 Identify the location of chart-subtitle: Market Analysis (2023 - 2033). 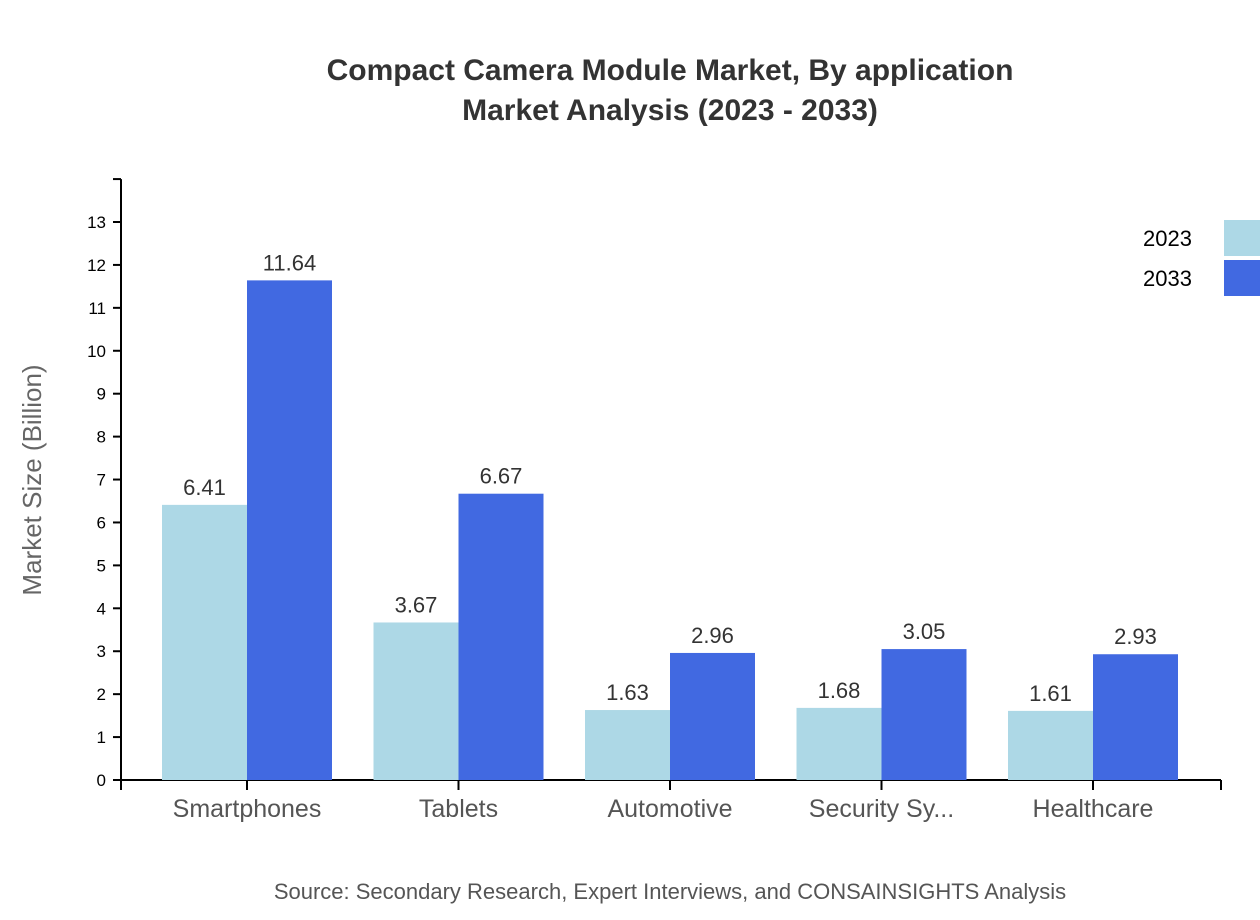
(670, 110).